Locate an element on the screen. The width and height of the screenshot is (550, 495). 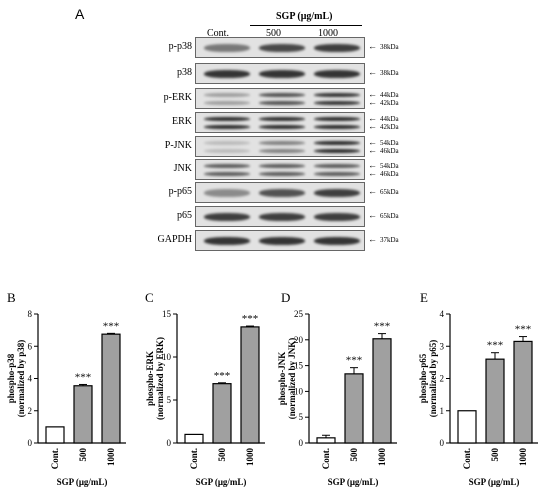
x-tick-label-d: Cont. is located at coordinates (326, 458).